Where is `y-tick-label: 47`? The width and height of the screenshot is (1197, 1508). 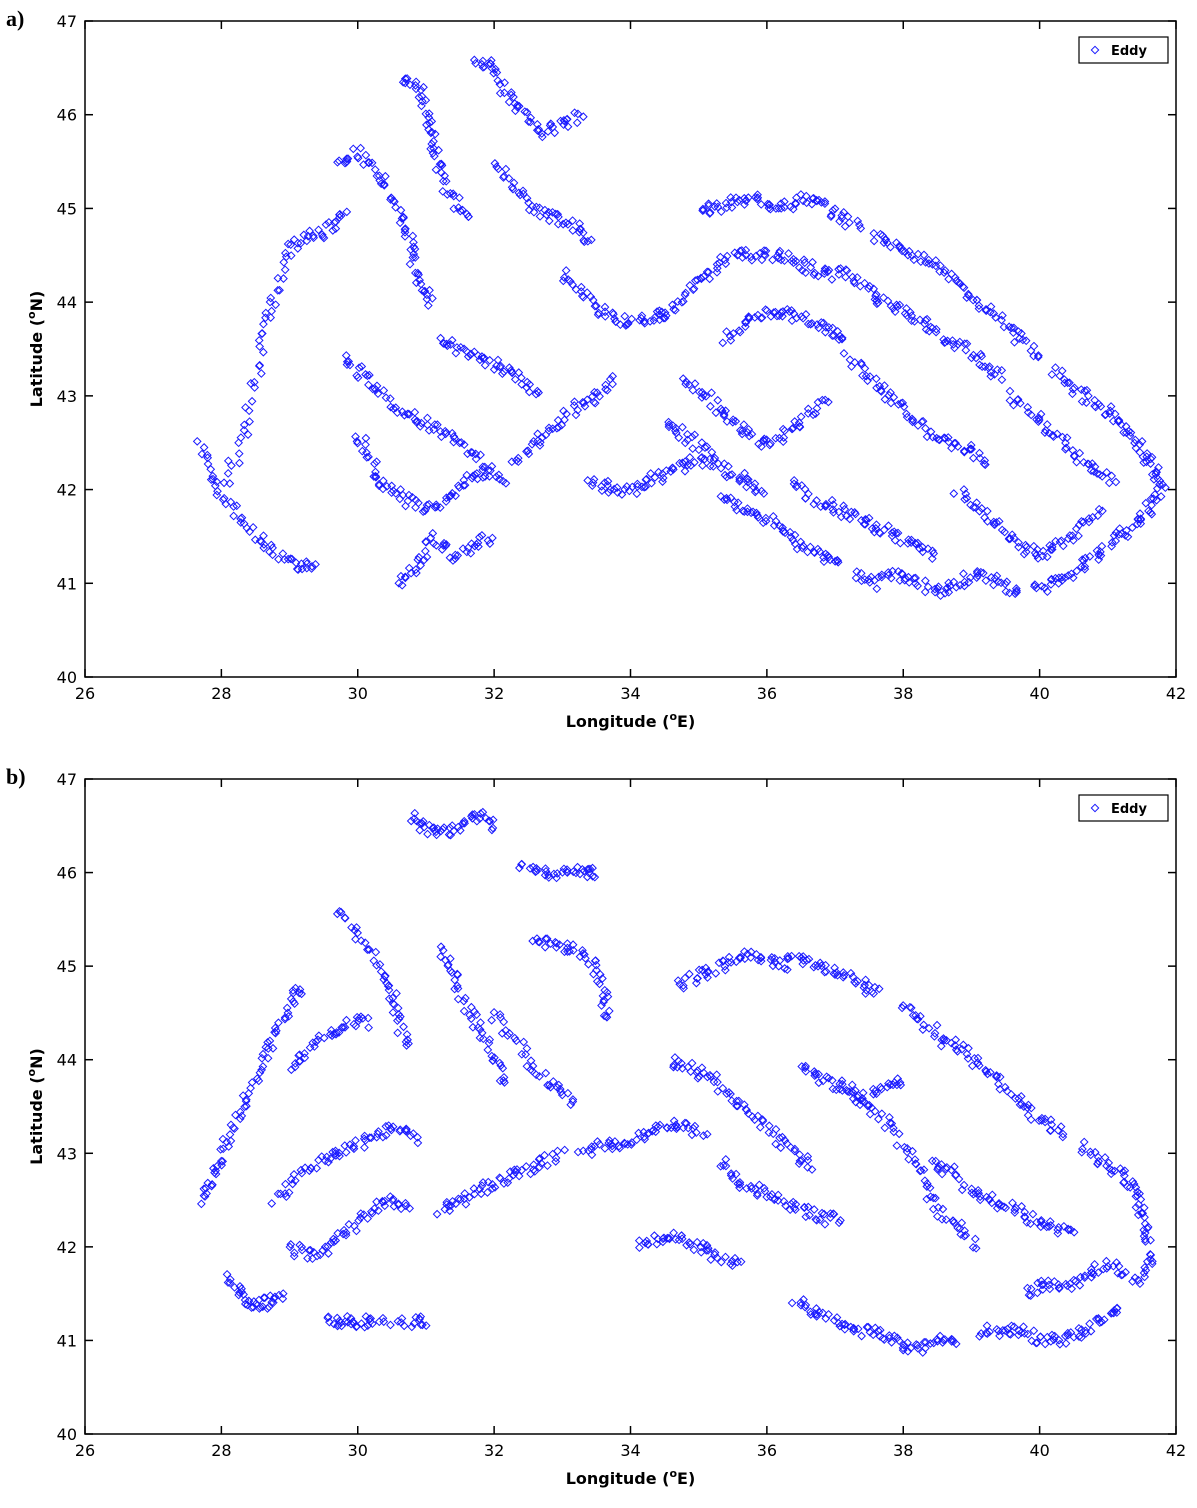 y-tick-label: 47 is located at coordinates (67, 779).